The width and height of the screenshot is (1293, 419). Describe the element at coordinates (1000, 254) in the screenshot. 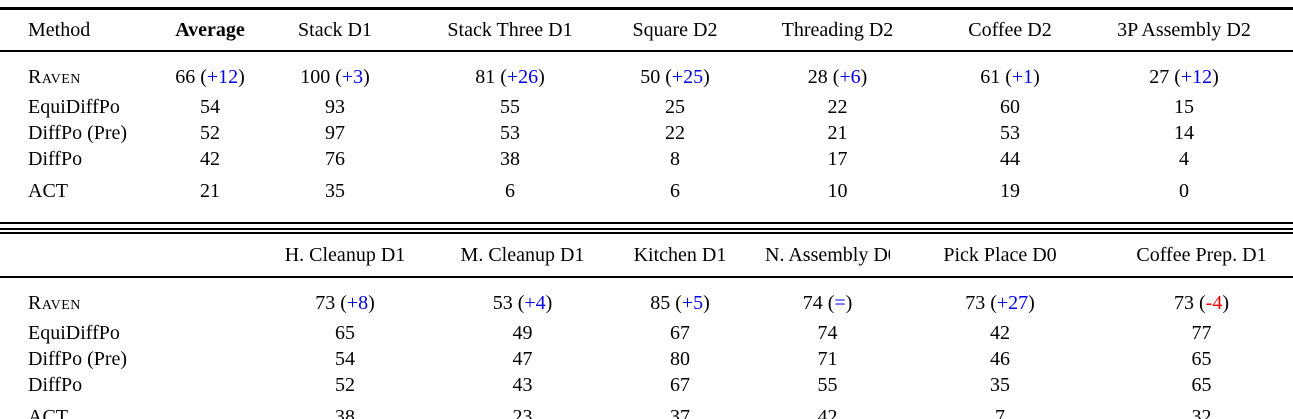

I see `column-header: Pick Place D0` at that location.